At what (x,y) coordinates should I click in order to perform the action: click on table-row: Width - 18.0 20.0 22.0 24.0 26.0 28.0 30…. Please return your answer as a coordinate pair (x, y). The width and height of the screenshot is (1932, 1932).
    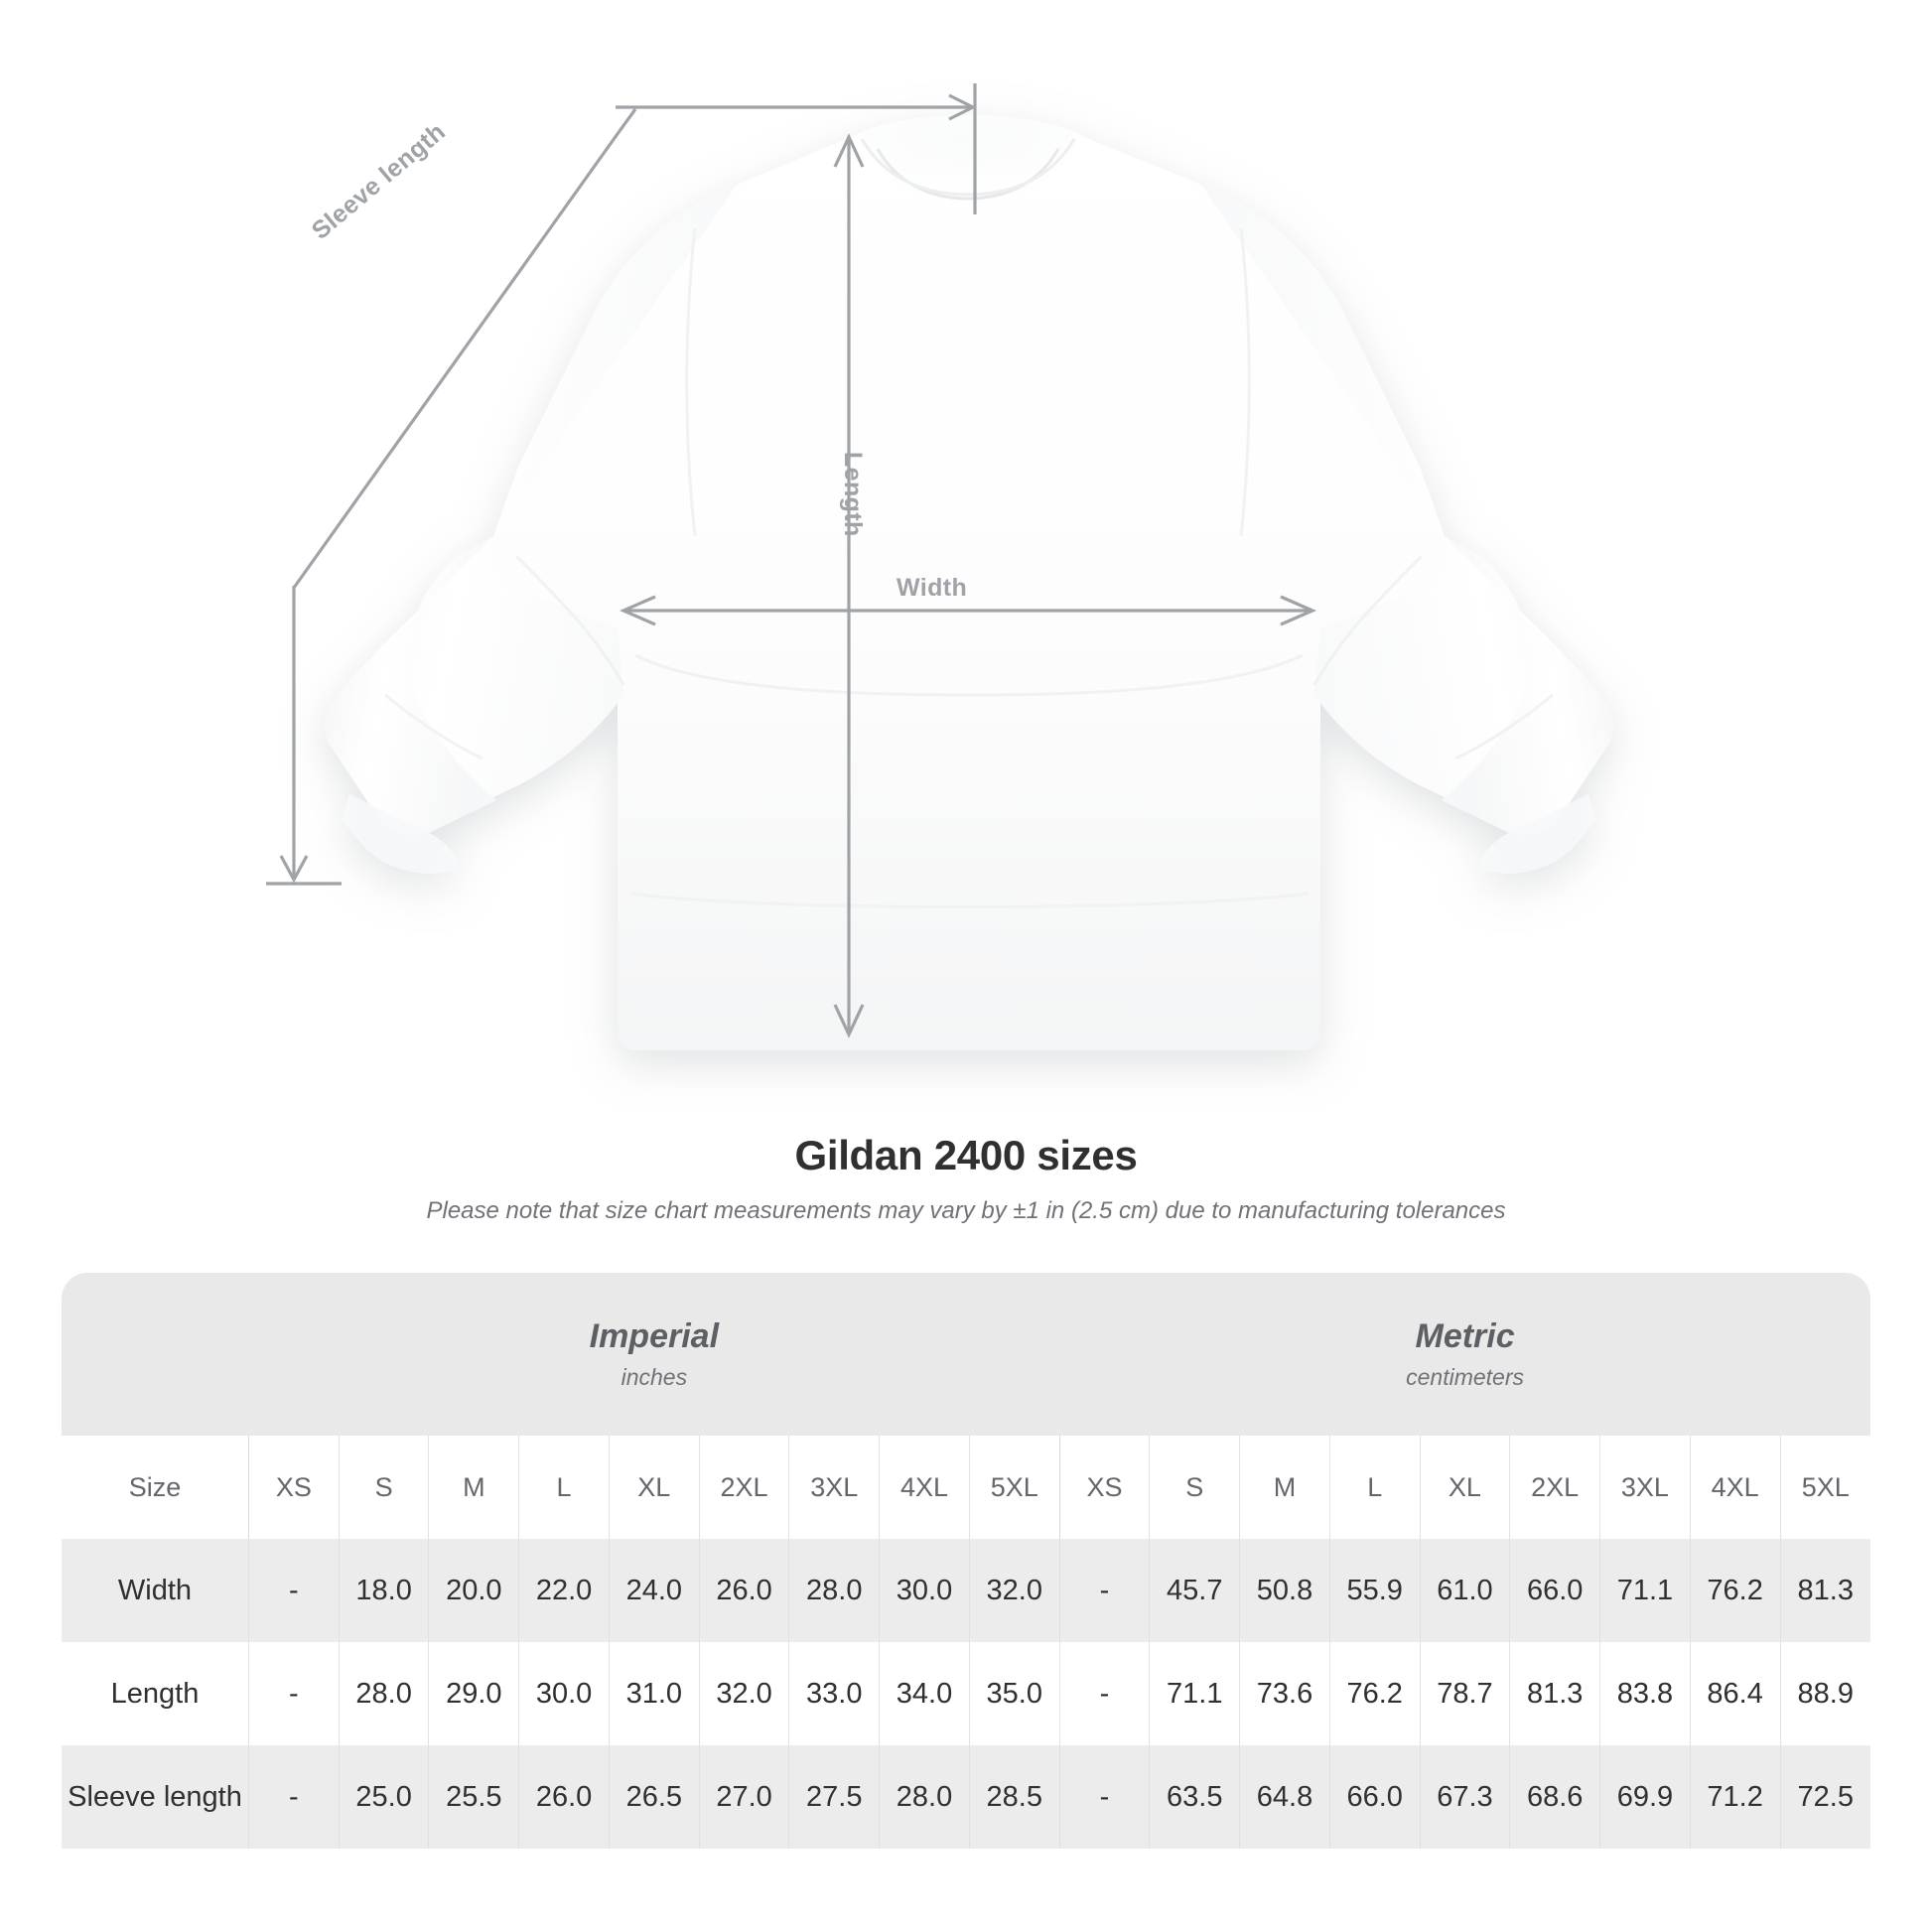
    Looking at the image, I should click on (966, 1591).